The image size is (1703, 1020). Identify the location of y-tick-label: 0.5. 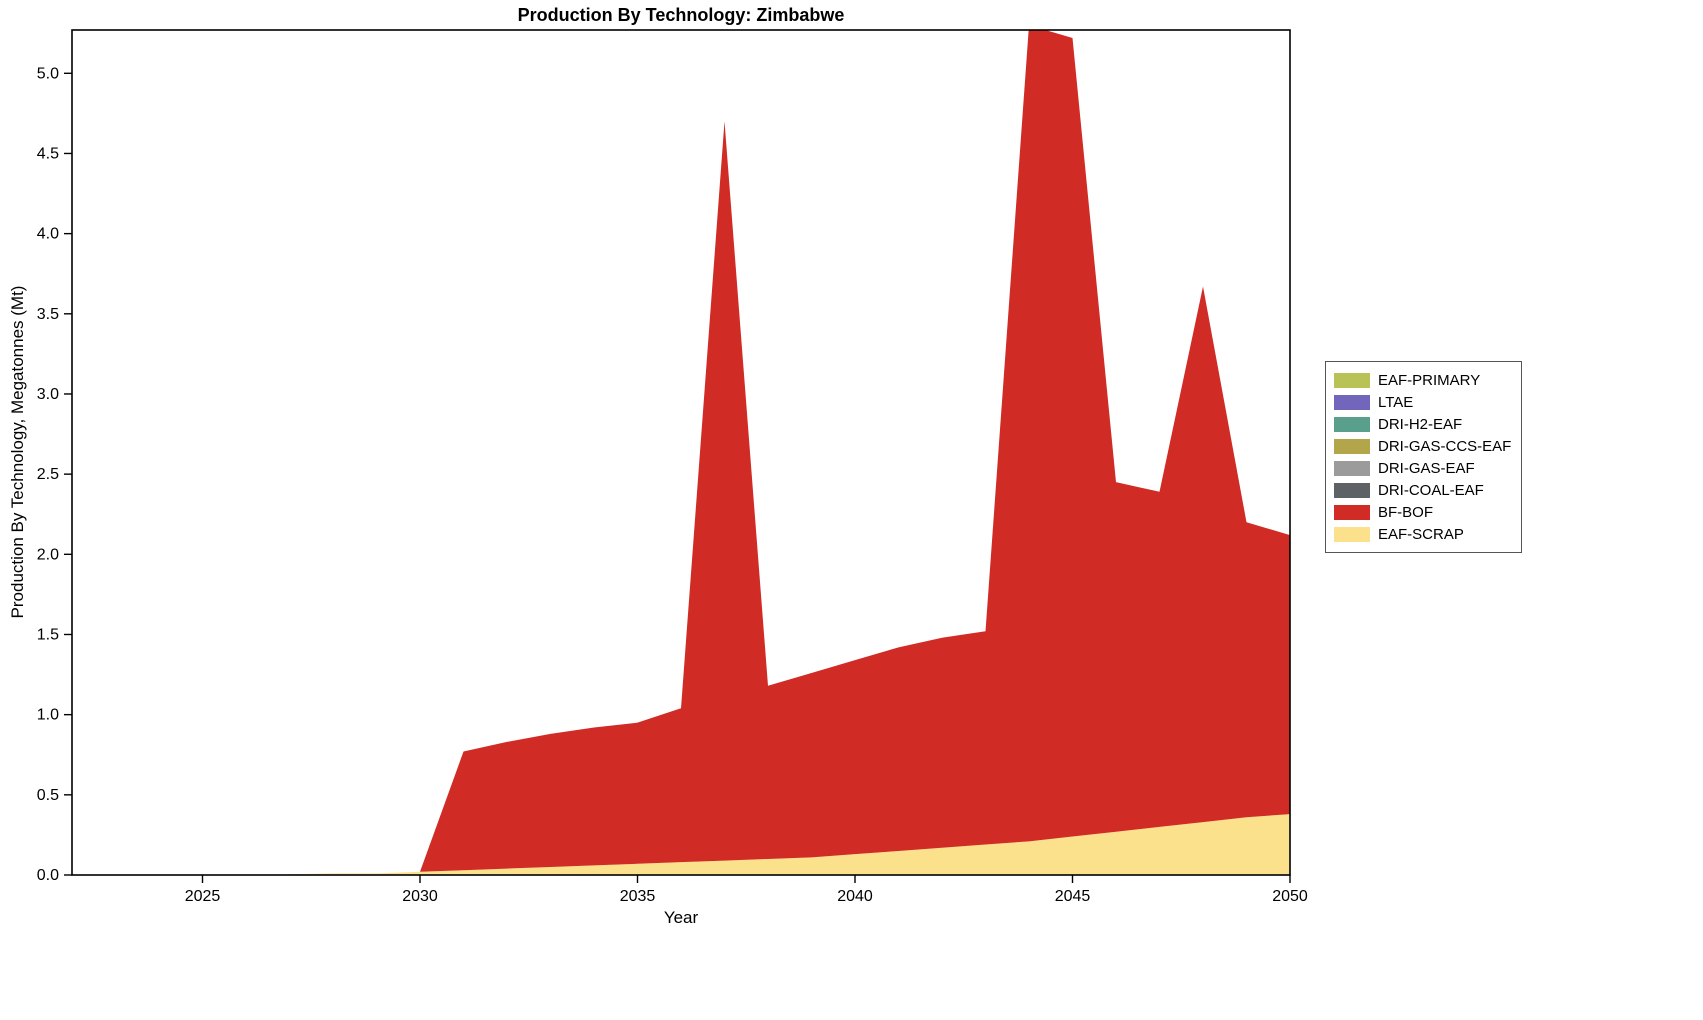
(48, 795).